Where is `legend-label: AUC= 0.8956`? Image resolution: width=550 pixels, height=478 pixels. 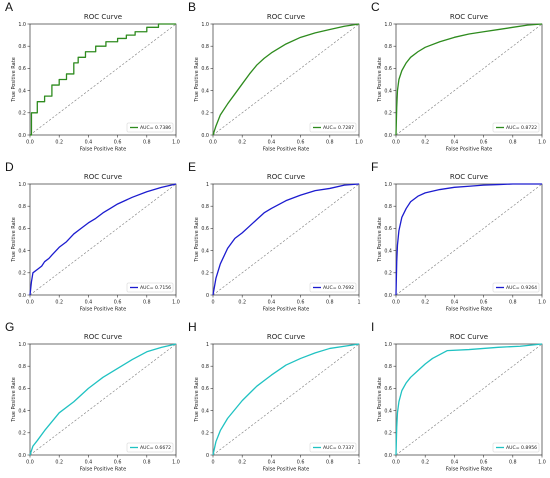
legend-label: AUC= 0.8956 is located at coordinates (521, 448).